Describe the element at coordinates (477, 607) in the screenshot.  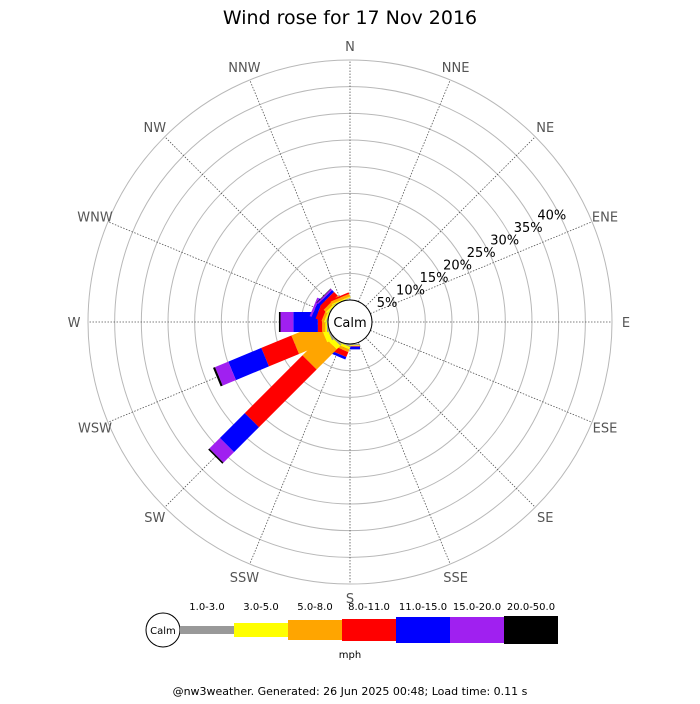
I see `legend-bin-label: 15.0-20.0` at that location.